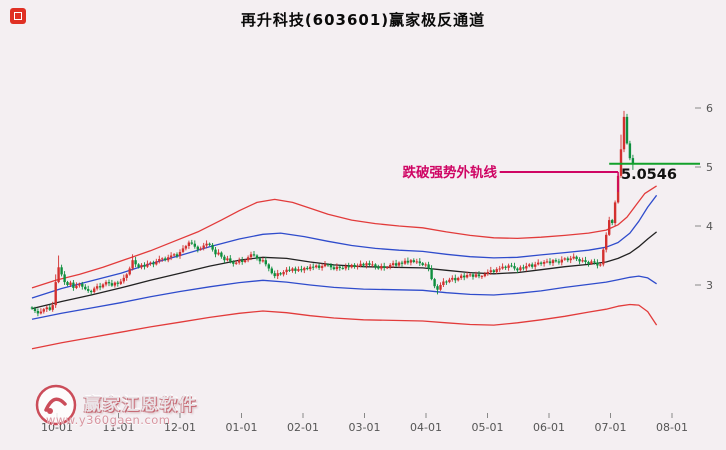 This screenshot has height=450, width=726. I want to click on app-logo-icon, so click(18, 16).